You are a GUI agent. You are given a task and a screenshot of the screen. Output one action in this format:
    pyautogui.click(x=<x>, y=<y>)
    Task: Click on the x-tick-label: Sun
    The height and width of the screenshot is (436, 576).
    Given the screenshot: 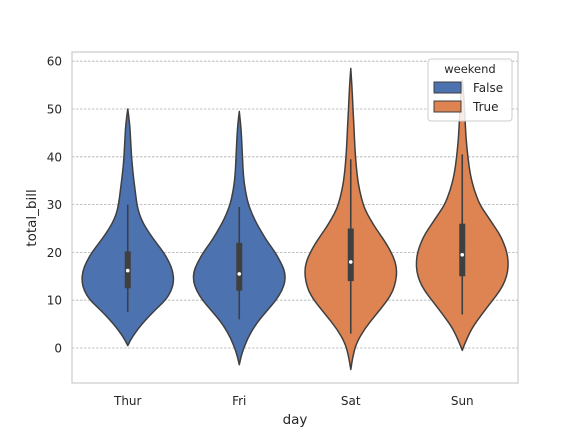 What is the action you would take?
    pyautogui.click(x=462, y=401)
    